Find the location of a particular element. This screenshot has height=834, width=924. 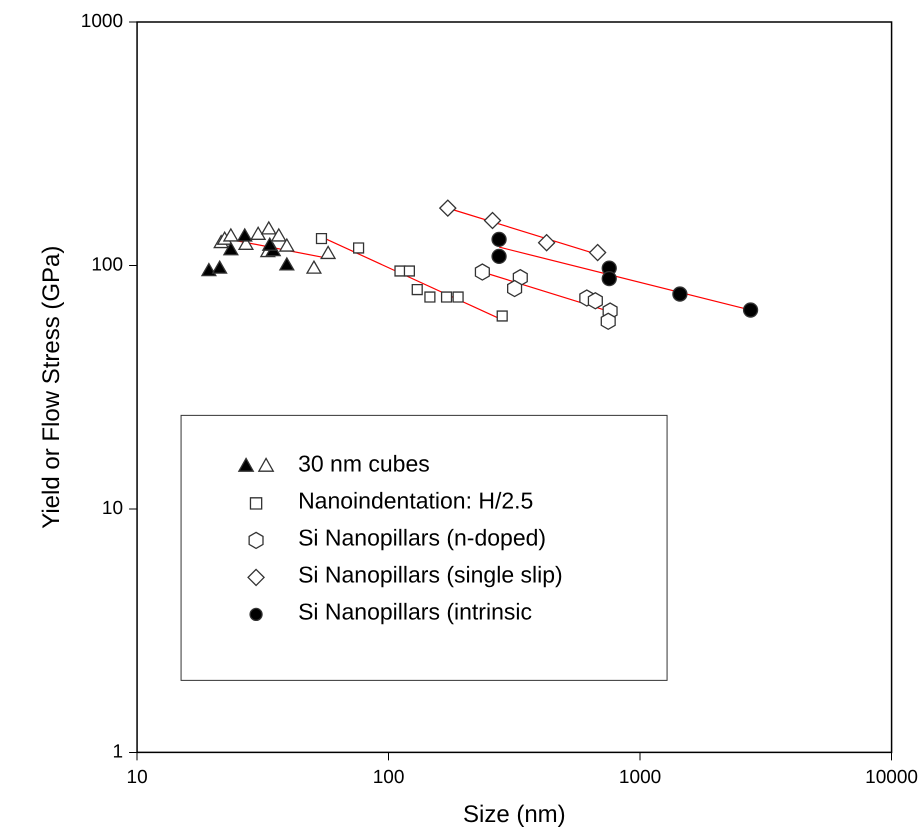

legend-label: Si Nanopillars (intrinsic is located at coordinates (415, 611).